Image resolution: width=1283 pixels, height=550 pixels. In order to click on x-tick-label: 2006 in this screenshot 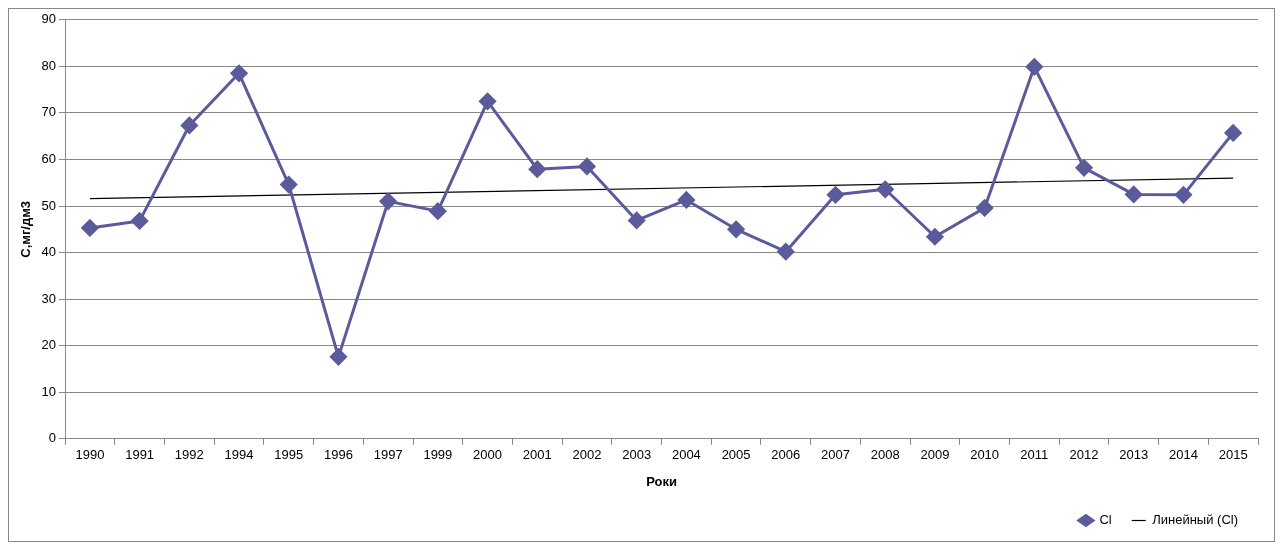, I will do `click(786, 455)`.